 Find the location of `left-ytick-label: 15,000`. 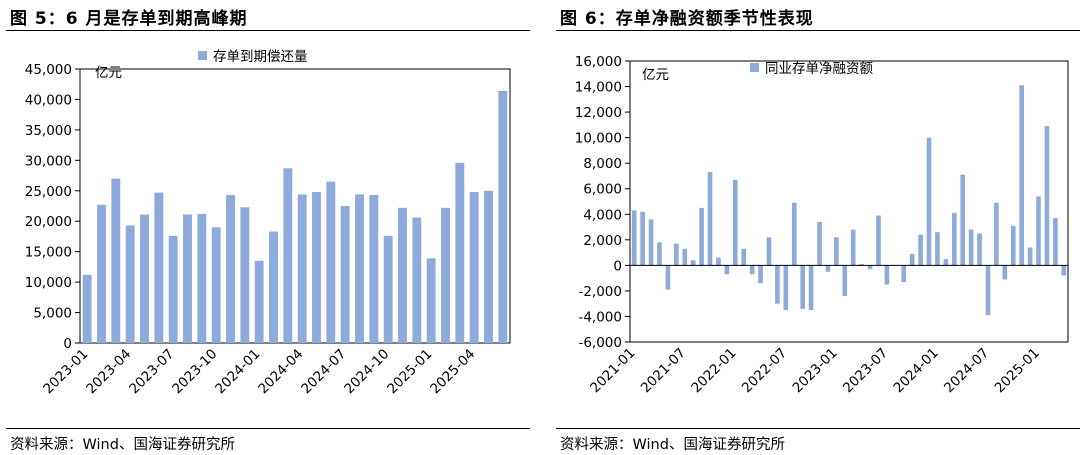

left-ytick-label: 15,000 is located at coordinates (48, 253).